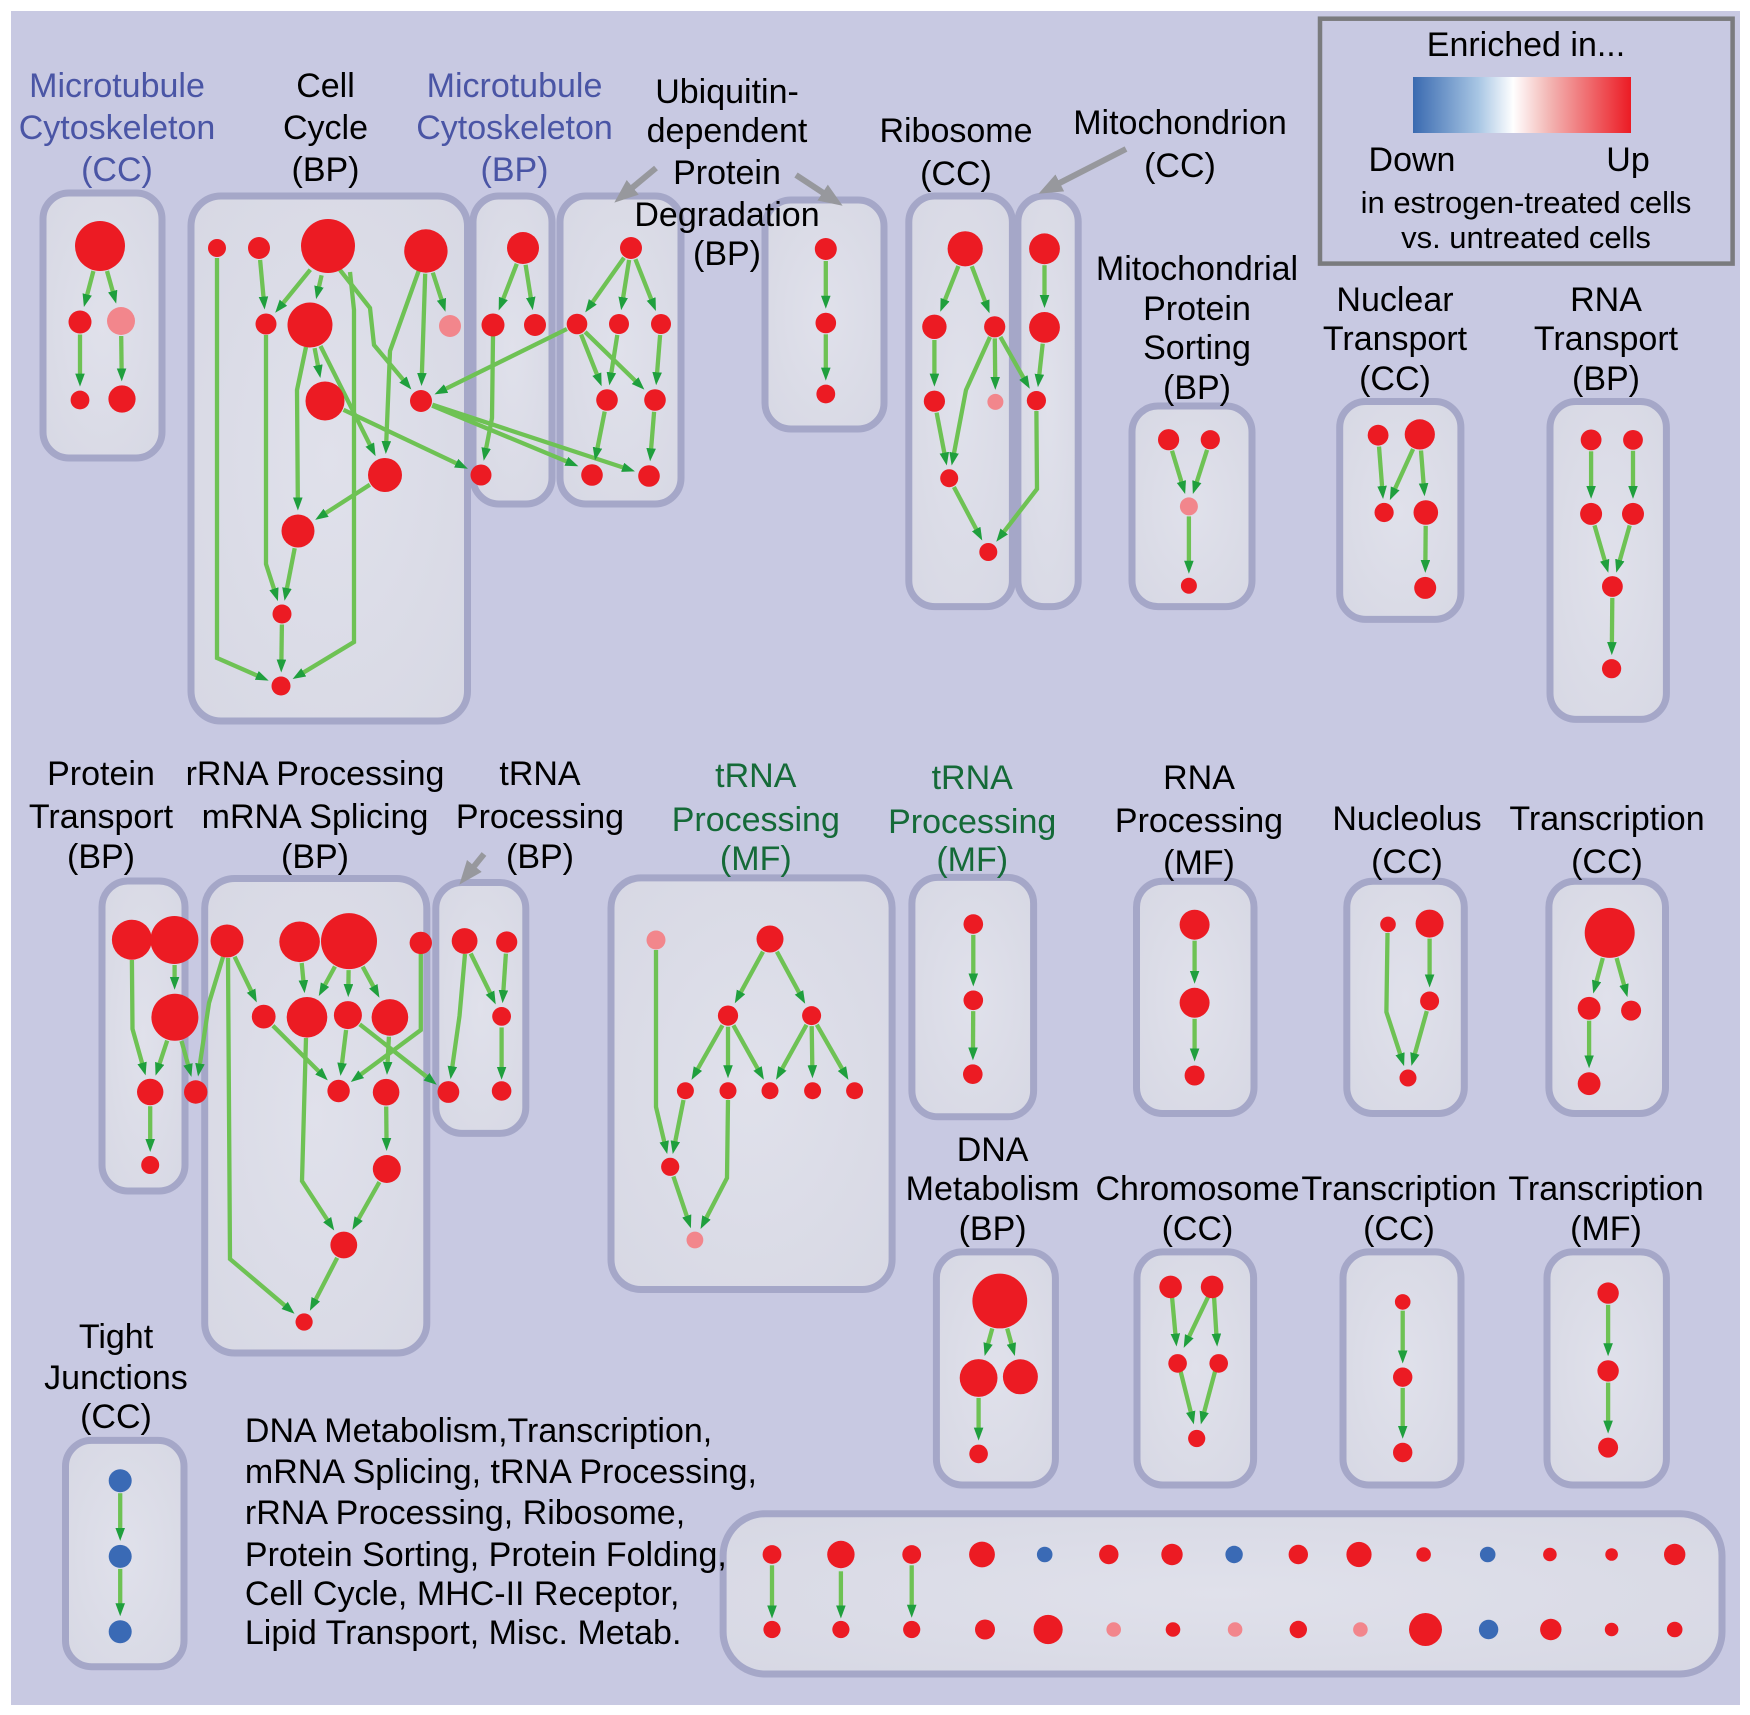  Describe the element at coordinates (1412, 160) in the screenshot. I see `svg-text: Down` at that location.